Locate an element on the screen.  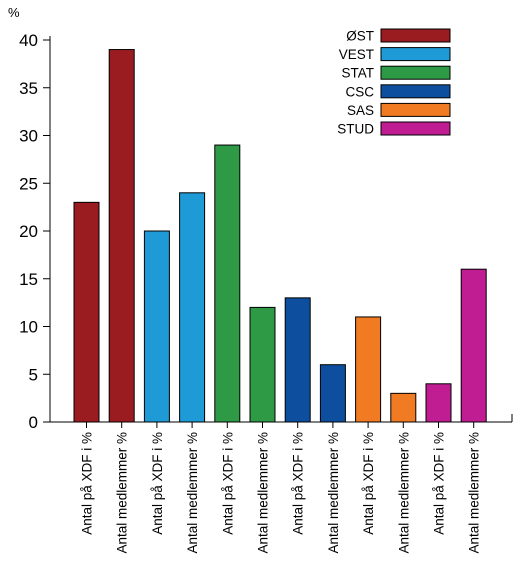
y-tick-label: 15 is located at coordinates (28, 279).